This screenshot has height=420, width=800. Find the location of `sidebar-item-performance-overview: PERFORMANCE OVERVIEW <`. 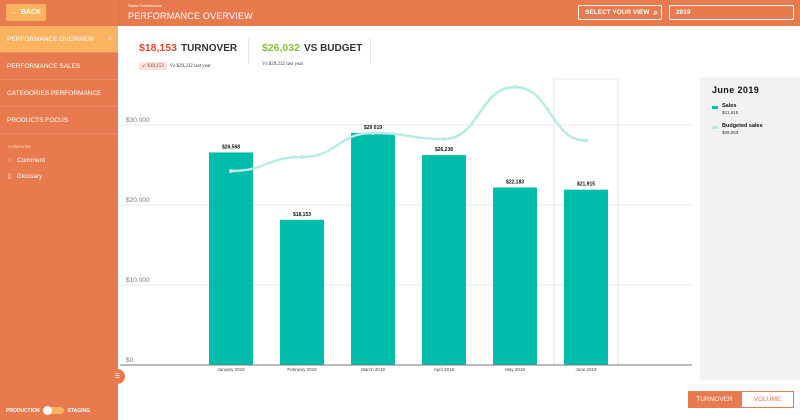

sidebar-item-performance-overview: PERFORMANCE OVERVIEW < is located at coordinates (59, 39).